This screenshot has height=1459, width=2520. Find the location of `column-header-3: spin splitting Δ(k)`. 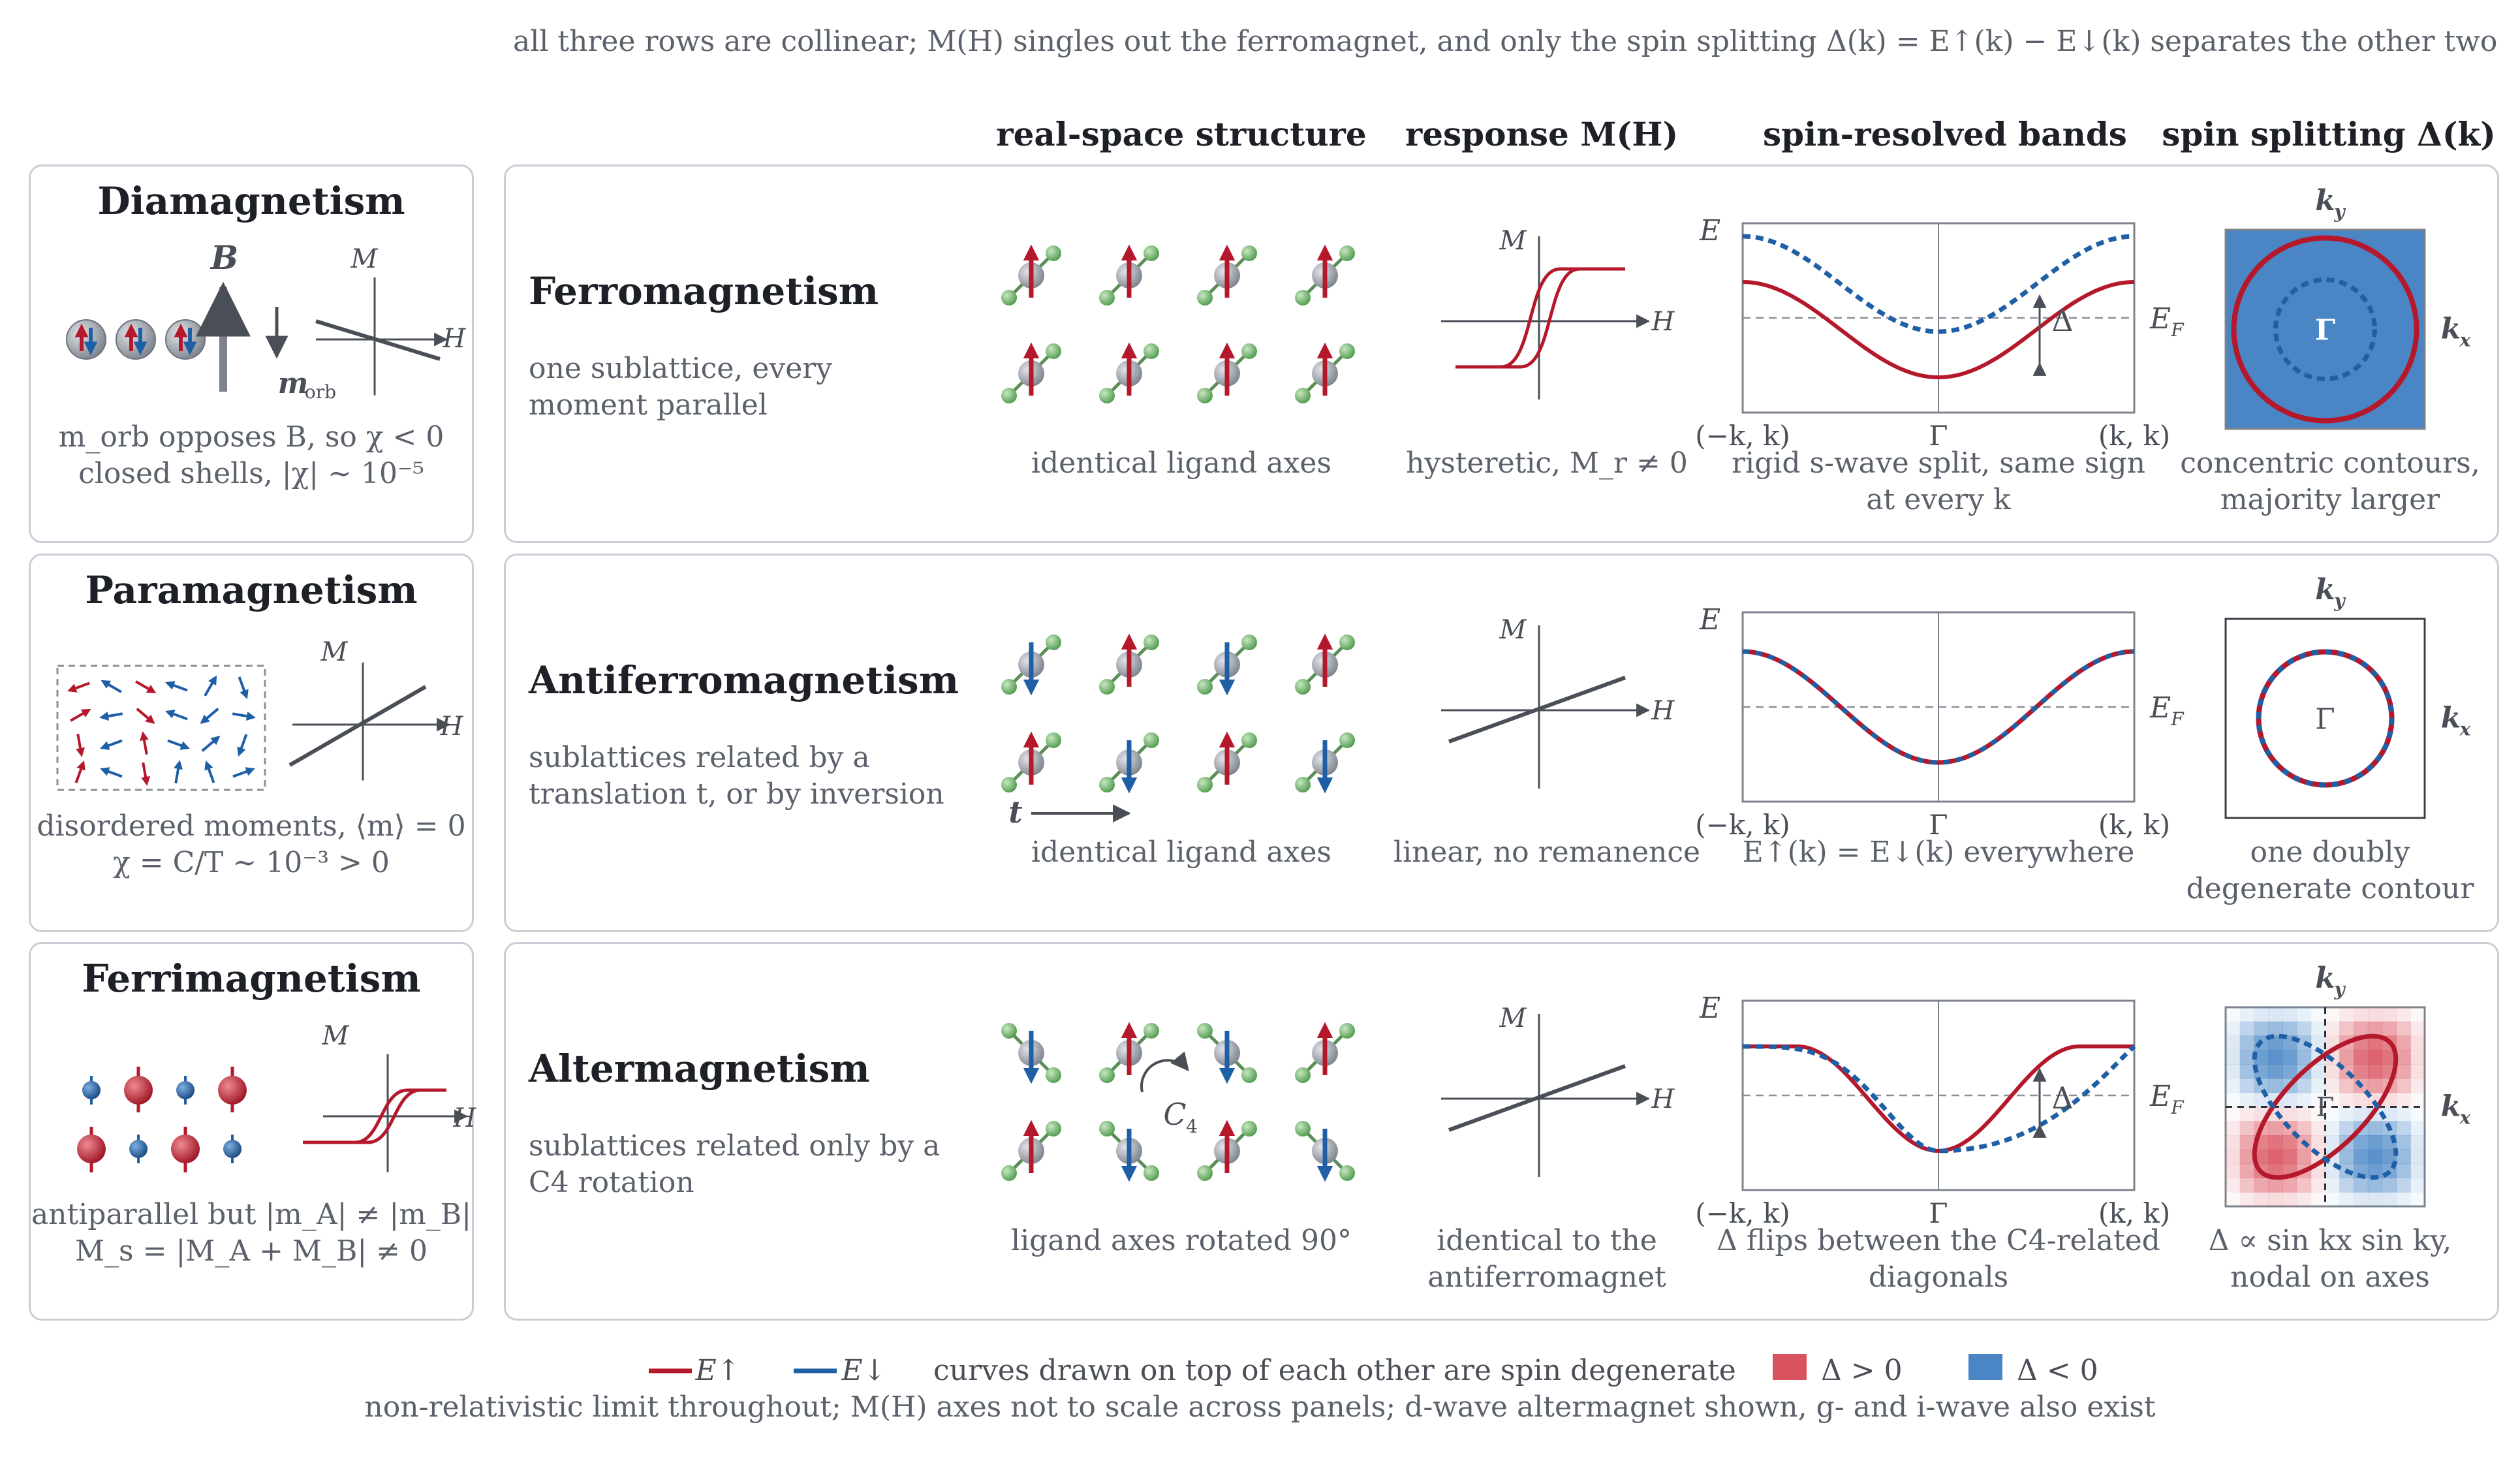

column-header-3: spin splitting Δ(k) is located at coordinates (2329, 134).